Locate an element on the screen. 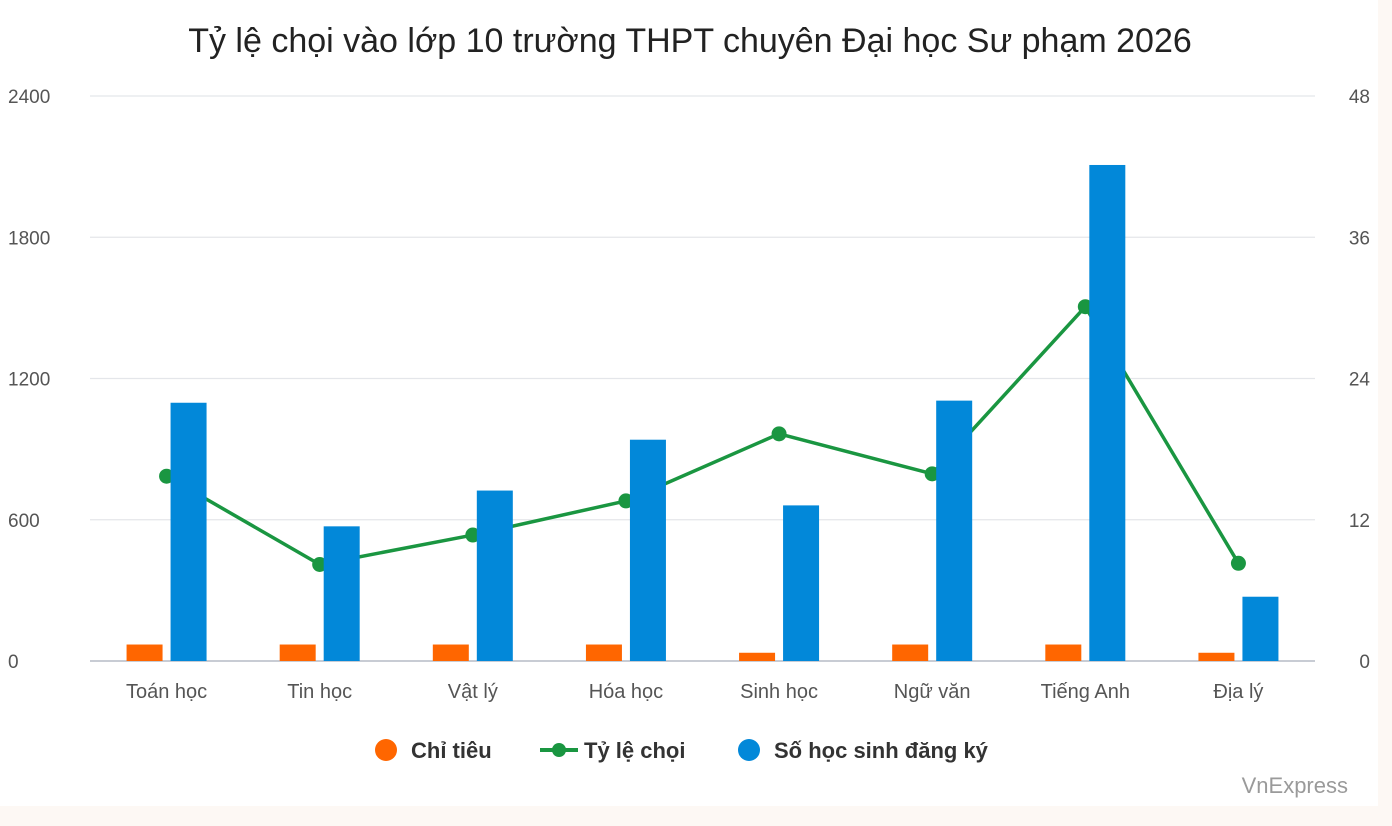 Image resolution: width=1392 pixels, height=826 pixels. bar-chi-tieu-dia-ly is located at coordinates (1216, 656).